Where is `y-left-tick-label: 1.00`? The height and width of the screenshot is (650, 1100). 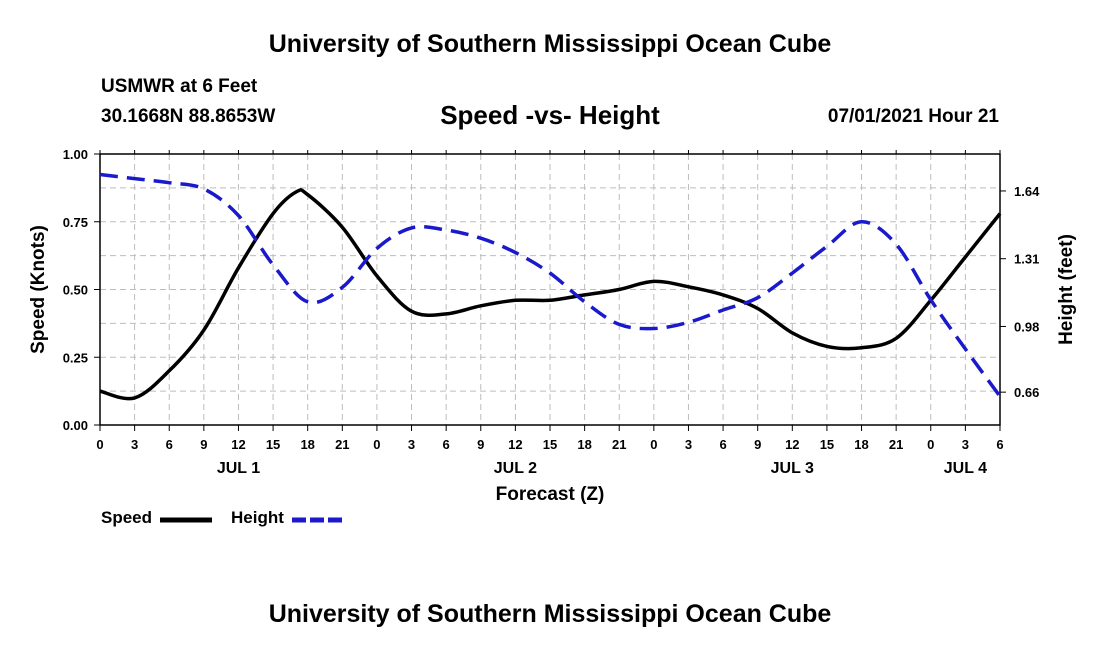
y-left-tick-label: 1.00 is located at coordinates (75, 154).